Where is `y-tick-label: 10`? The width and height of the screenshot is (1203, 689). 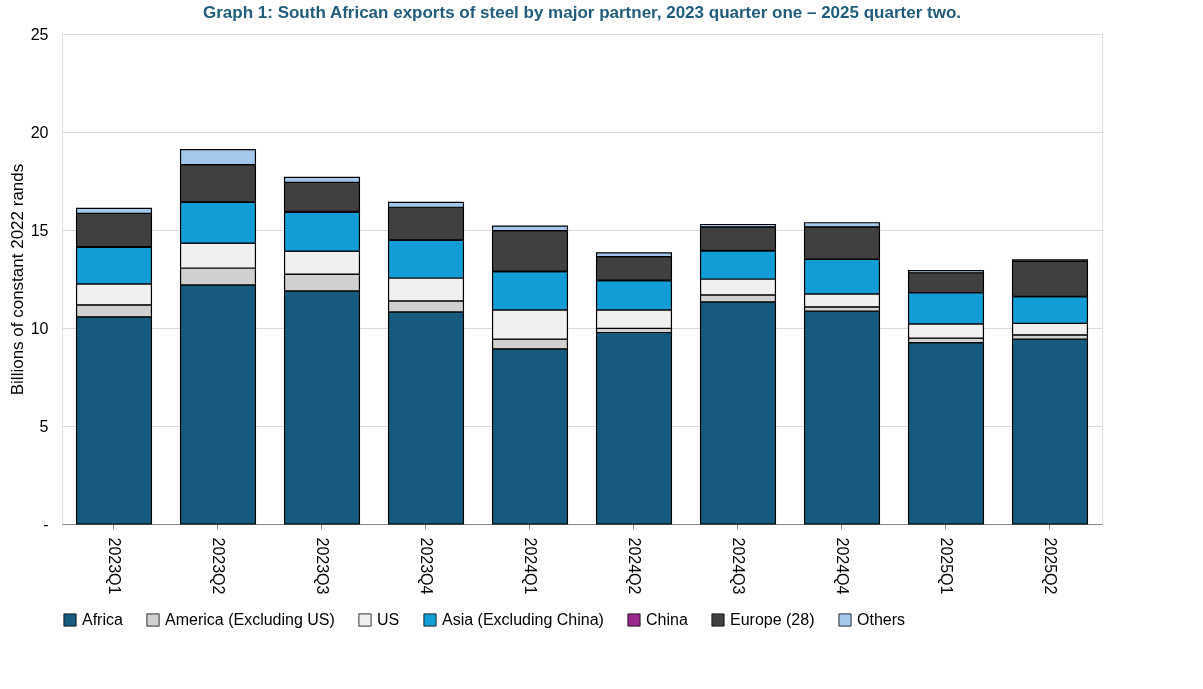 y-tick-label: 10 is located at coordinates (39, 328).